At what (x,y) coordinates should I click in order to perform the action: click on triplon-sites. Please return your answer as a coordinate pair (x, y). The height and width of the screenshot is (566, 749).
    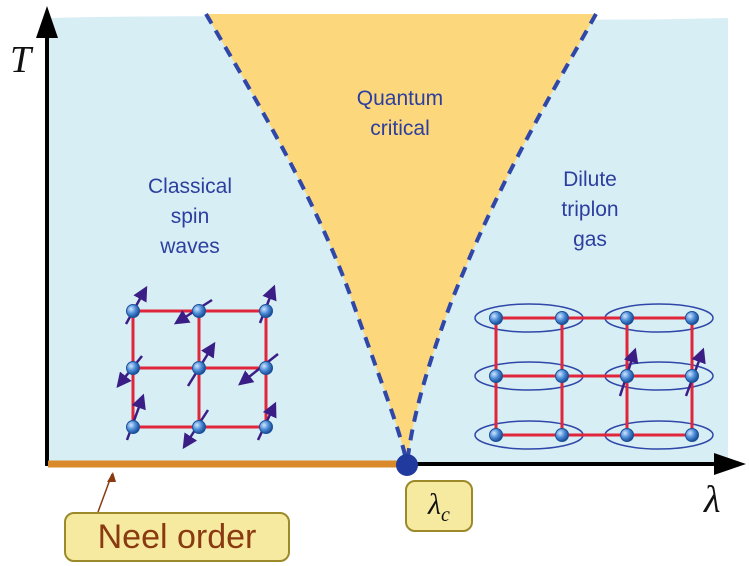
    Looking at the image, I should click on (594, 376).